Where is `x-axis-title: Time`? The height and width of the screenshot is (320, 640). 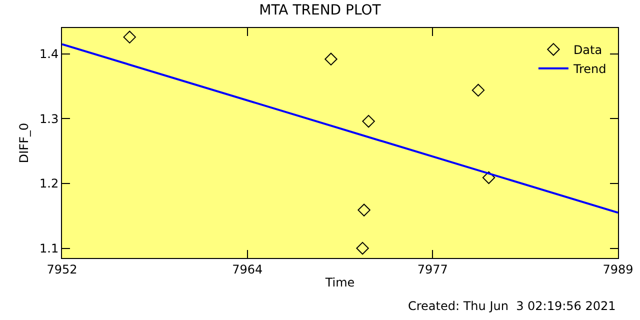 x-axis-title: Time is located at coordinates (339, 282).